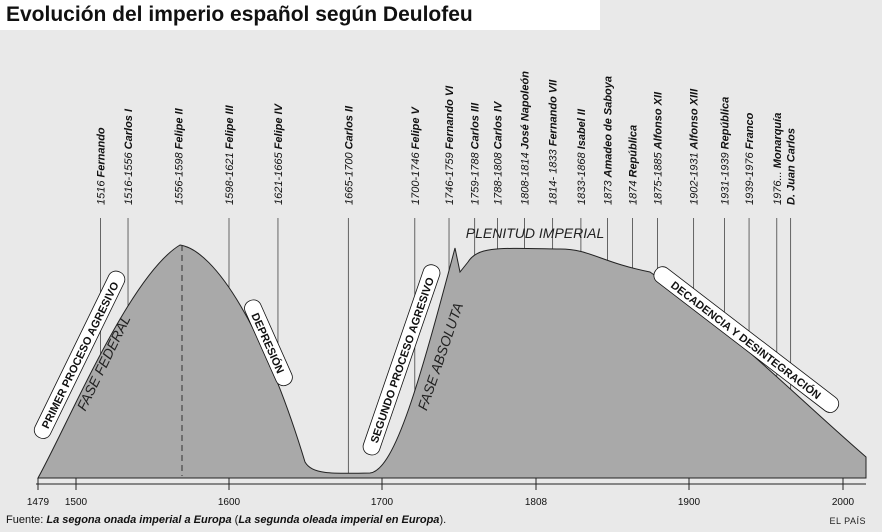 This screenshot has height=532, width=882. What do you see at coordinates (847, 521) in the screenshot?
I see `publisher-credit: EL PAÍS` at bounding box center [847, 521].